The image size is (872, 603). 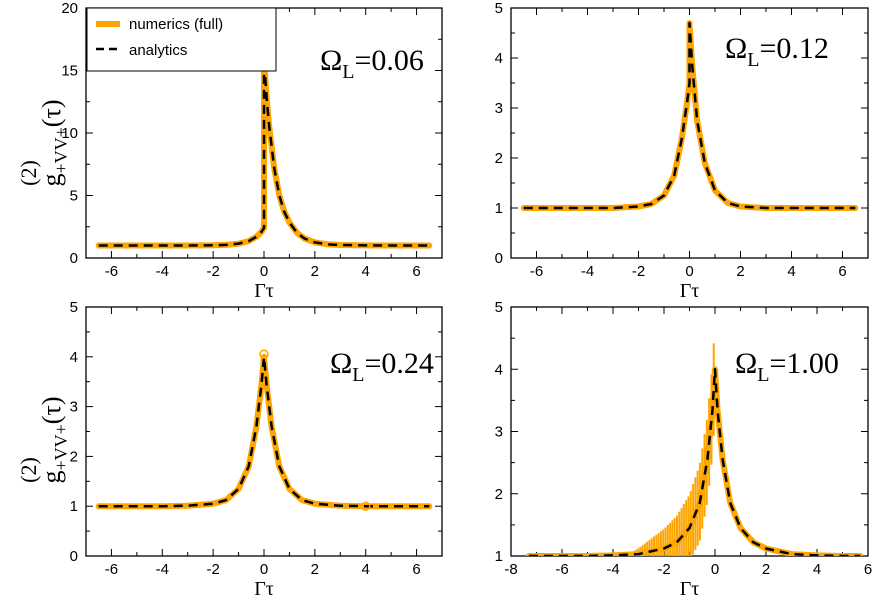 What do you see at coordinates (61, 150) in the screenshot?
I see `ylabel-top-sub: +VV+` at bounding box center [61, 150].